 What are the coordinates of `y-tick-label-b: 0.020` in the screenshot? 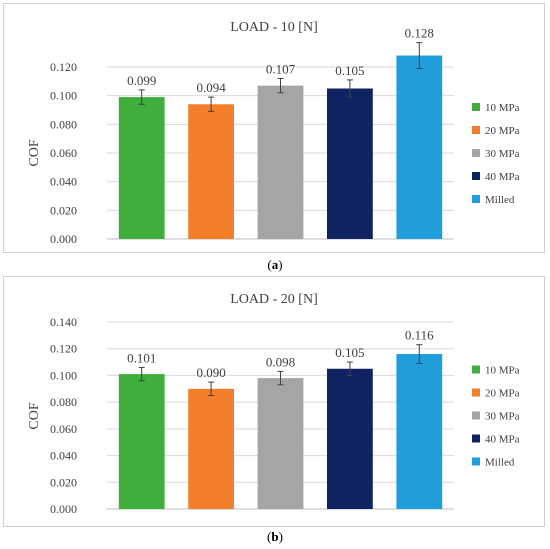 It's located at (63, 482).